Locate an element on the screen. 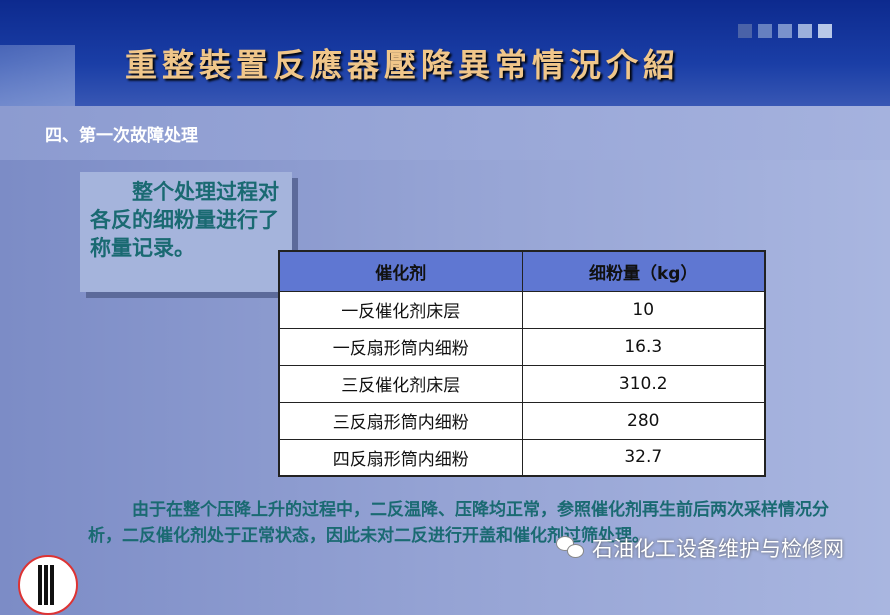 The image size is (890, 615). watermark-text: 石油化工设备维护与检修网 is located at coordinates (718, 549).